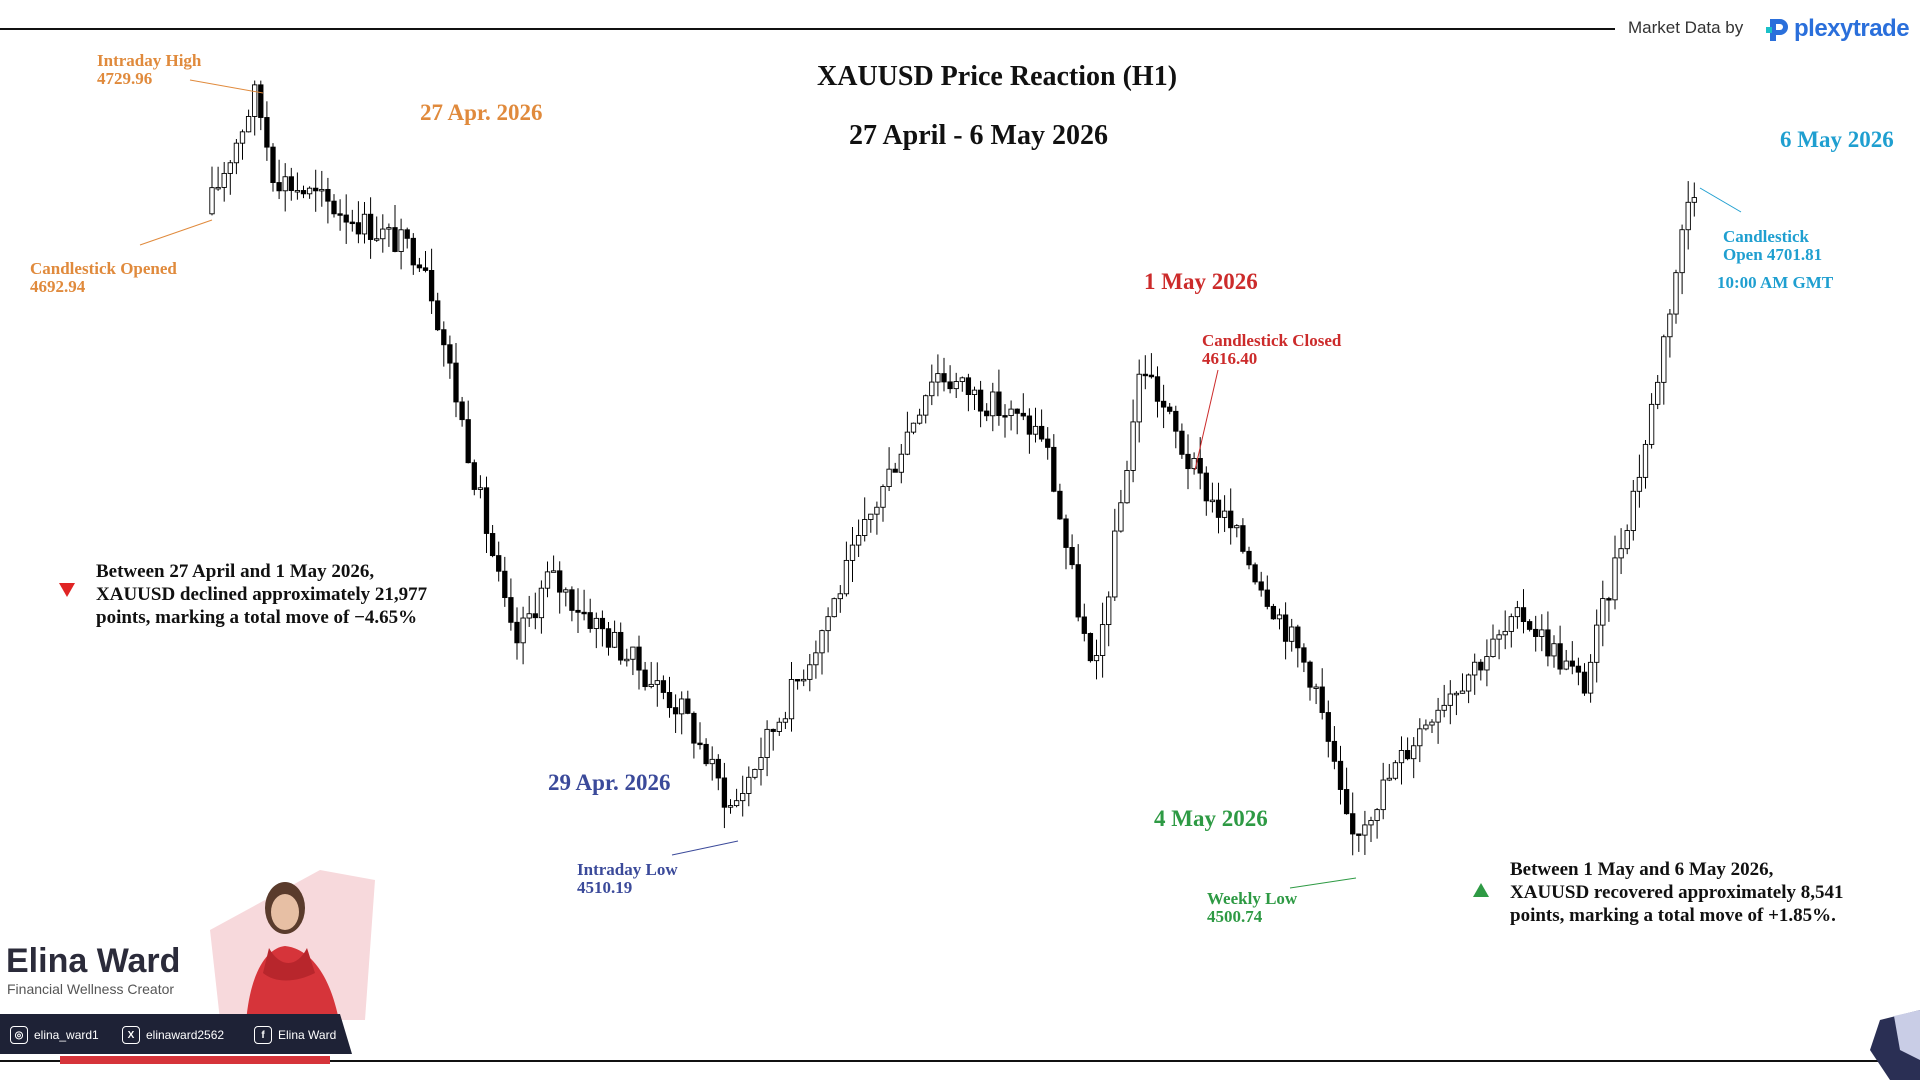 Image resolution: width=1920 pixels, height=1080 pixels. Describe the element at coordinates (66, 1035) in the screenshot. I see `instagram-handle: elina_ward1` at that location.